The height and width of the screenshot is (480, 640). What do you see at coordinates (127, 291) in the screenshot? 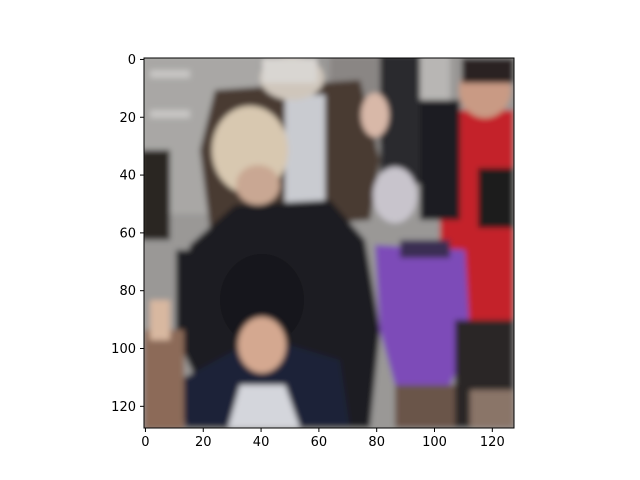
I see `y-tick-label: 80` at bounding box center [127, 291].